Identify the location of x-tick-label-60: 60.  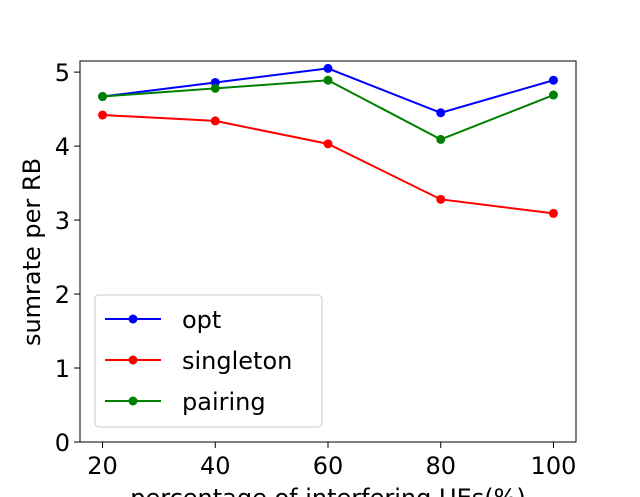
(328, 466).